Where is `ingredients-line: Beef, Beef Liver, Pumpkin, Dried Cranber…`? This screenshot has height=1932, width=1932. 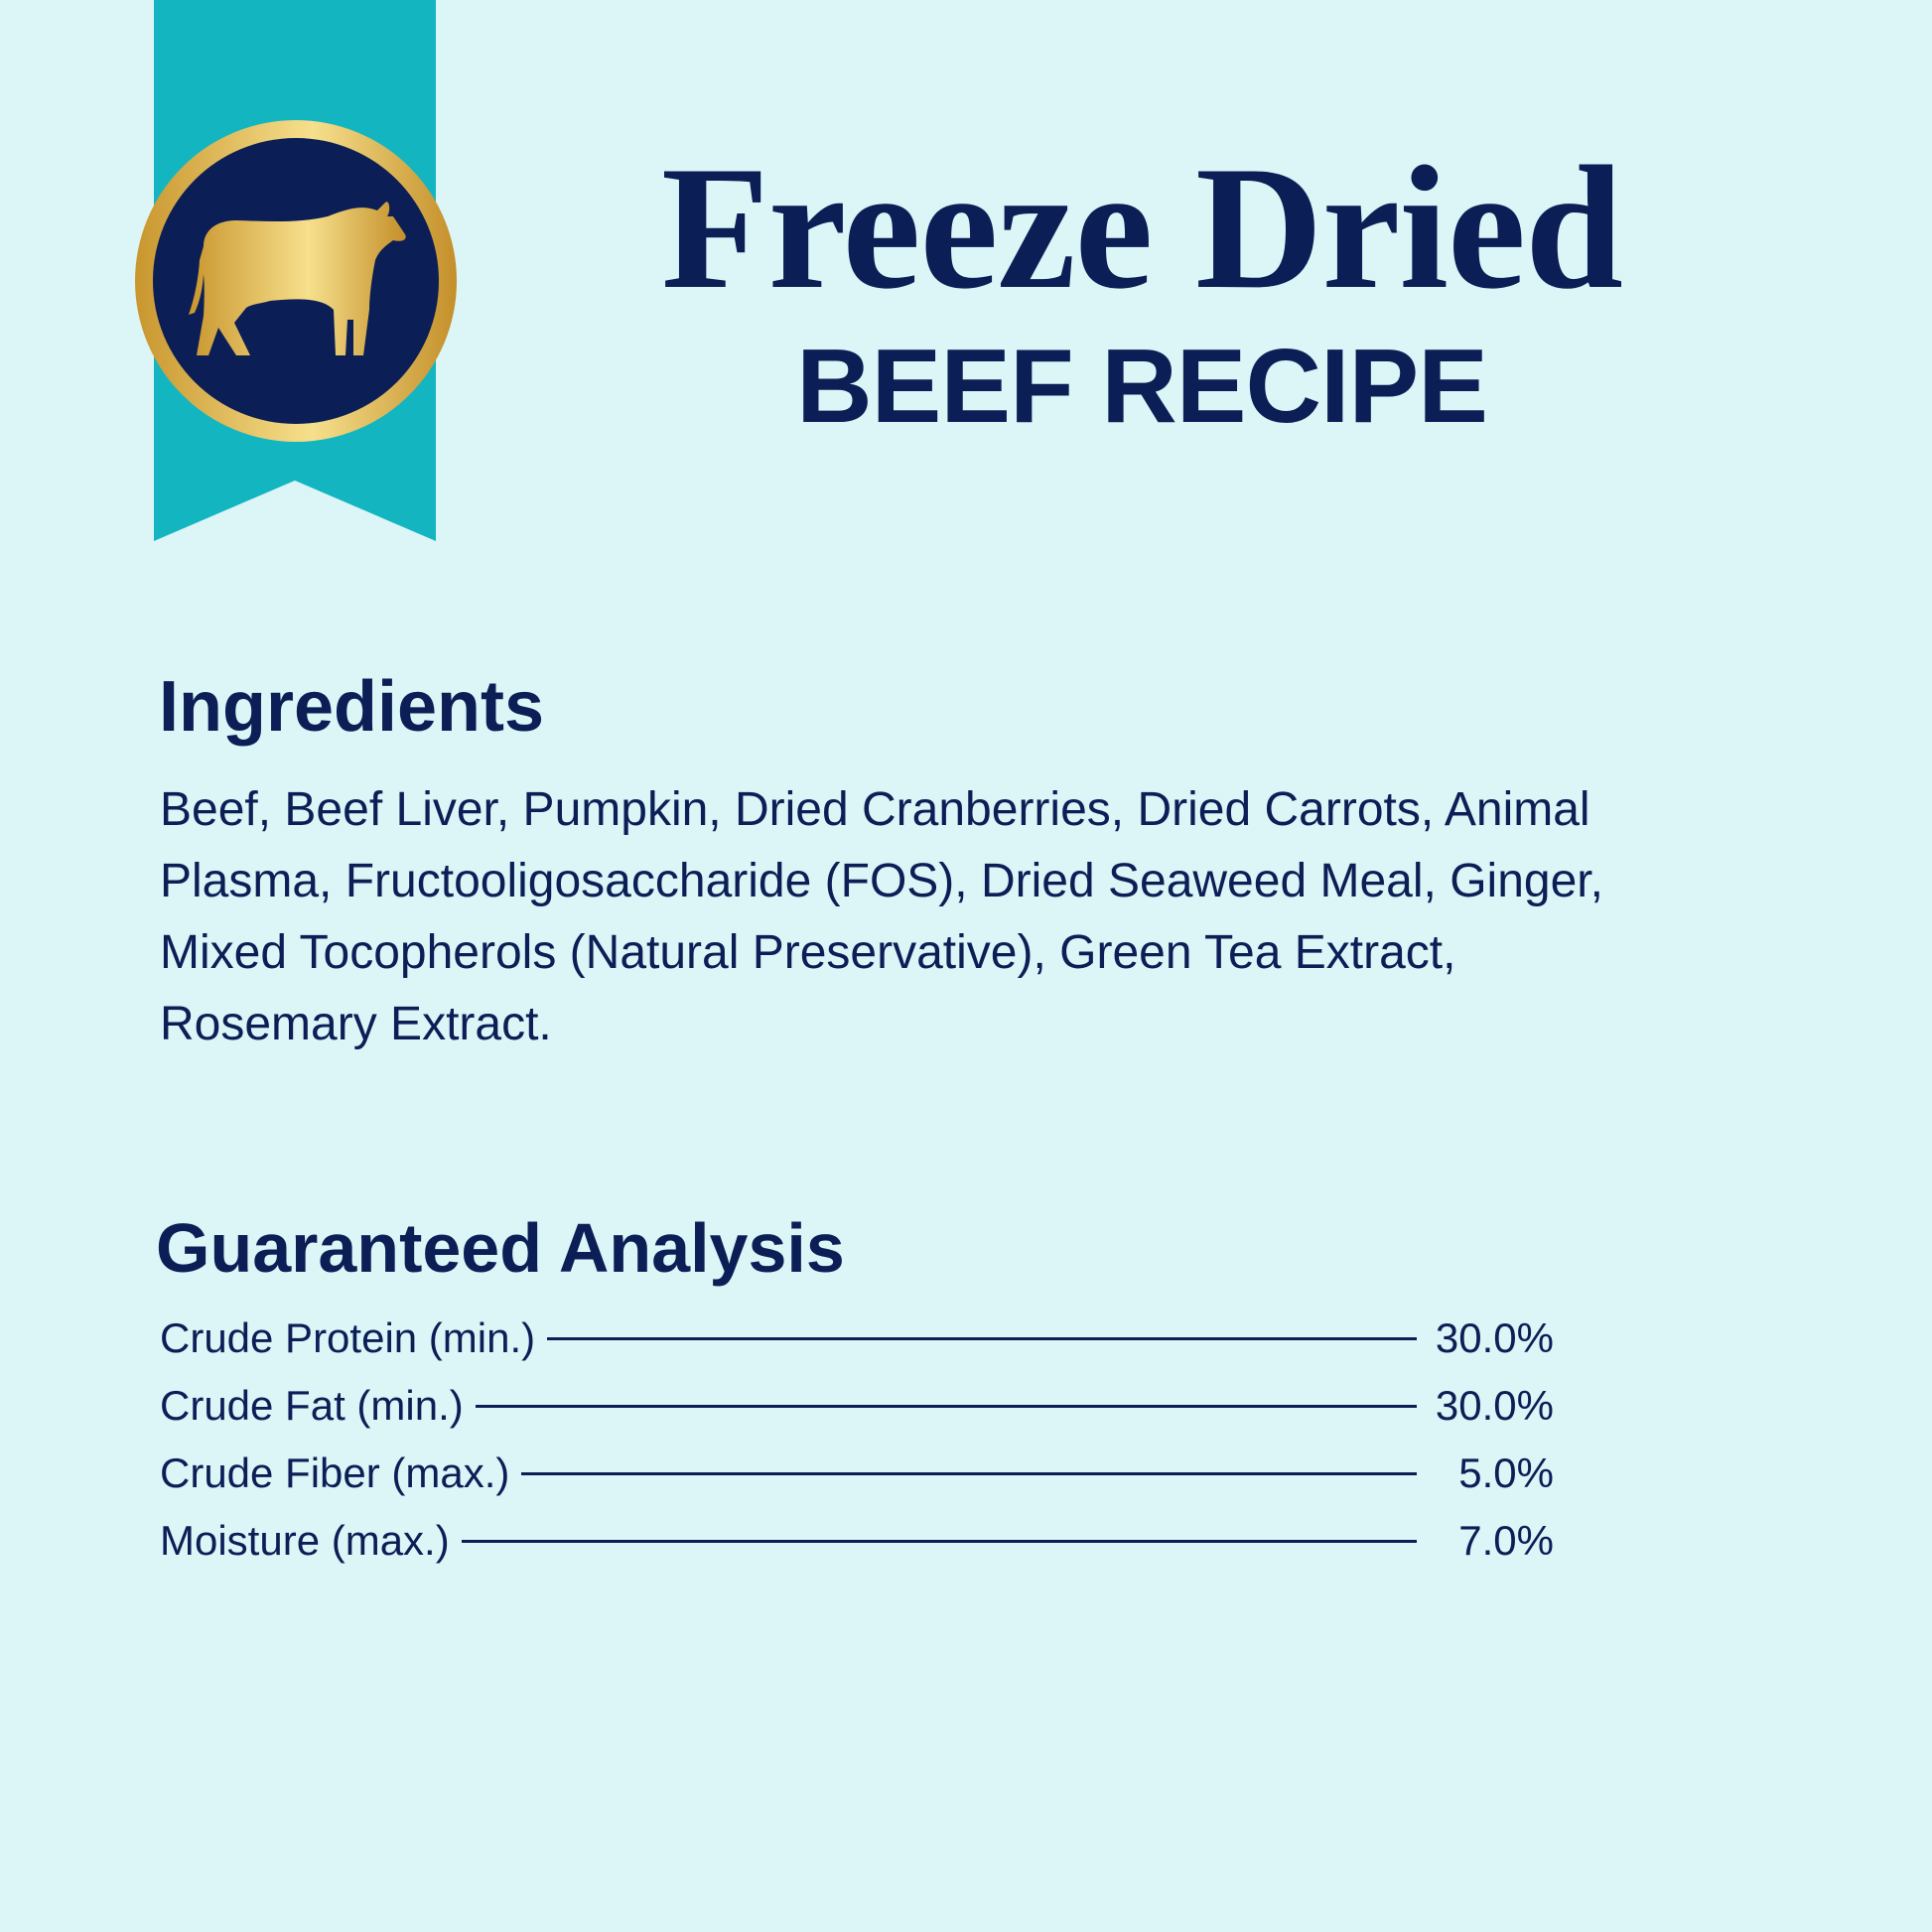 ingredients-line: Beef, Beef Liver, Pumpkin, Dried Cranber… is located at coordinates (875, 809).